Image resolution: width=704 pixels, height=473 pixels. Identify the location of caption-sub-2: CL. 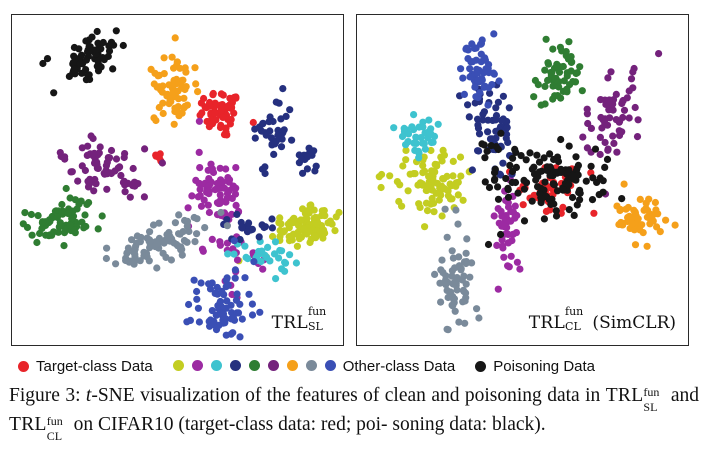
(54, 436).